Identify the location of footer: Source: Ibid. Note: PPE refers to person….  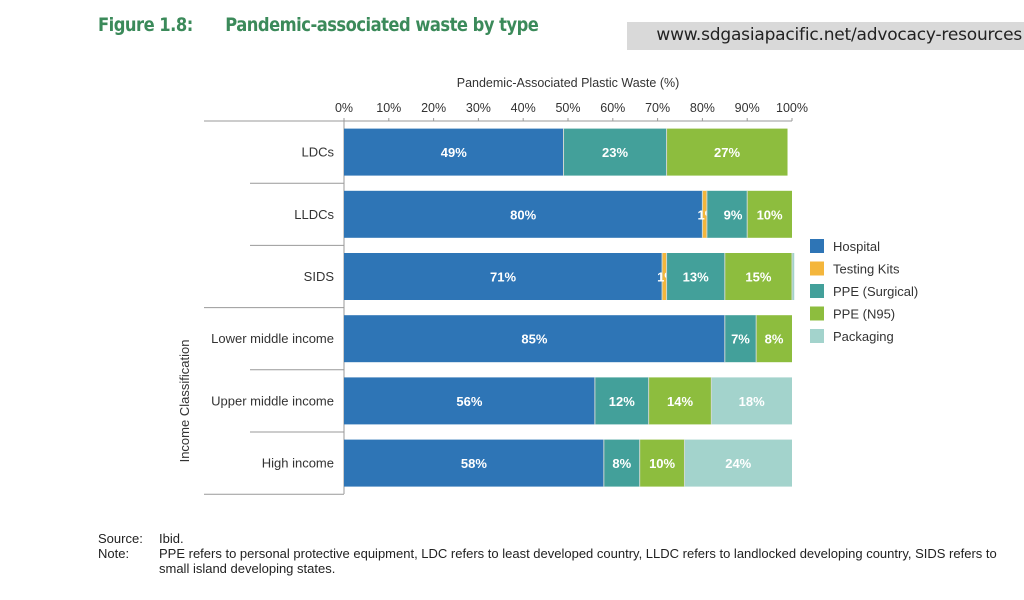
(558, 553).